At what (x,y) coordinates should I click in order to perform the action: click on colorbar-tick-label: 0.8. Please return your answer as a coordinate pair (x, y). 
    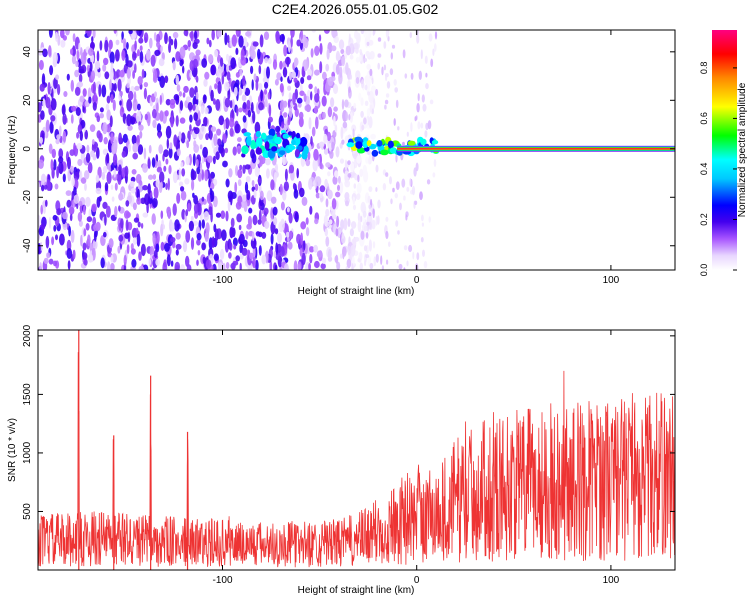
    Looking at the image, I should click on (704, 68).